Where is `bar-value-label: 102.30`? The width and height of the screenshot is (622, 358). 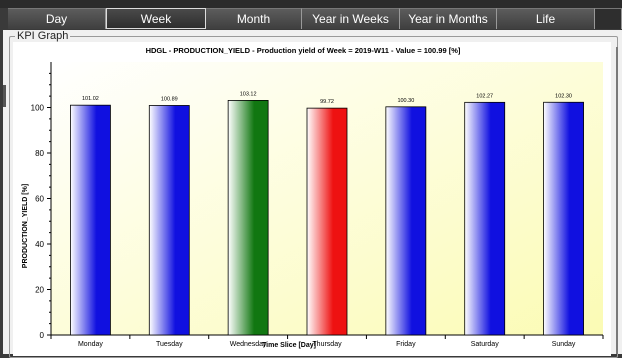 bar-value-label: 102.30 is located at coordinates (563, 96).